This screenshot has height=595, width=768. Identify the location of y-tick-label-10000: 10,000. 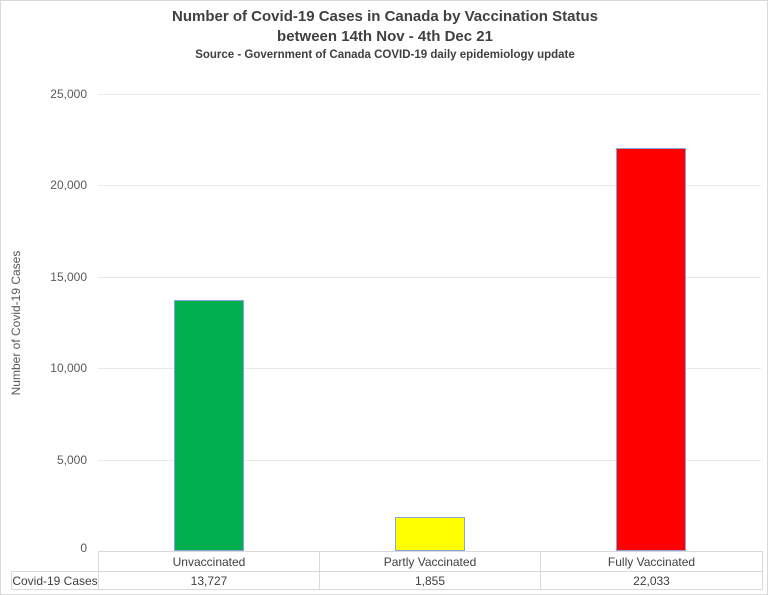
(68, 368).